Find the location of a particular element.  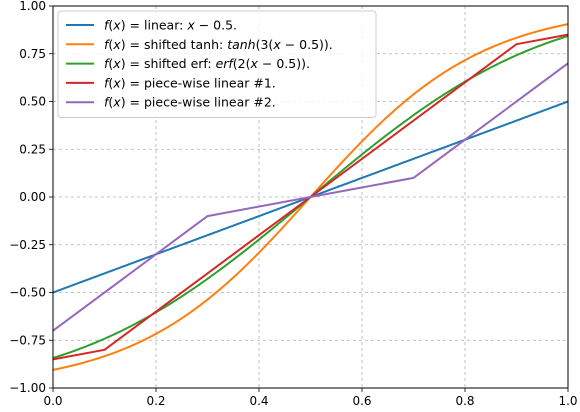

x-tick-label: 1.0 is located at coordinates (567, 401).